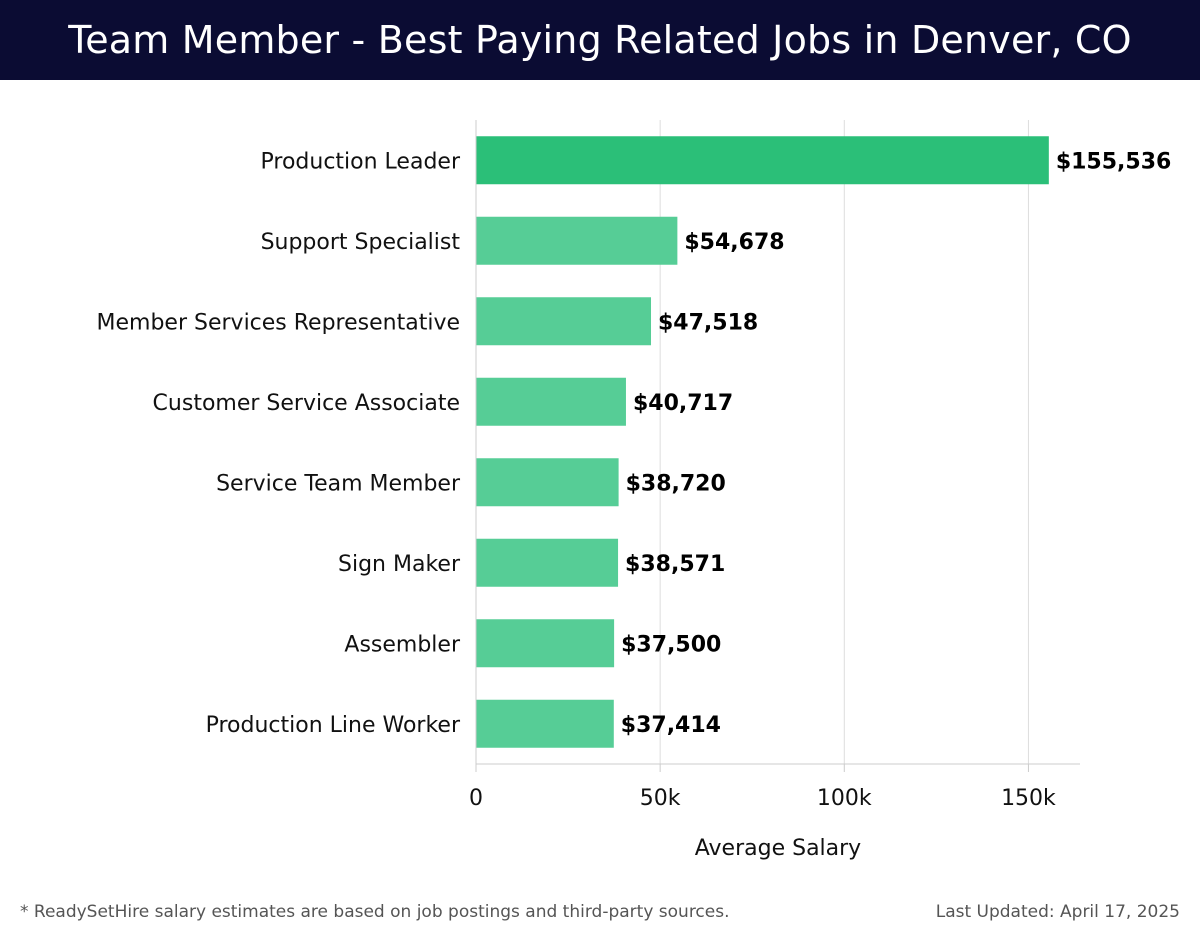 The height and width of the screenshot is (940, 1200). Describe the element at coordinates (333, 725) in the screenshot. I see `category-label: Production Line Worker` at that location.